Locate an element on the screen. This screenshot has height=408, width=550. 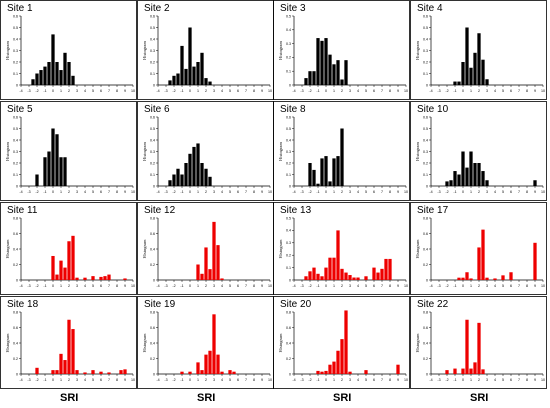
site-title: Site 13 is located at coordinates (296, 210).